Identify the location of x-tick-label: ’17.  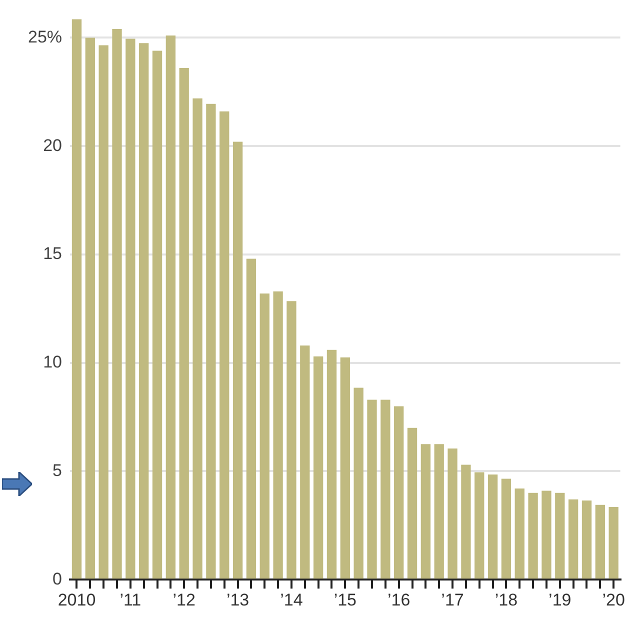
(452, 600).